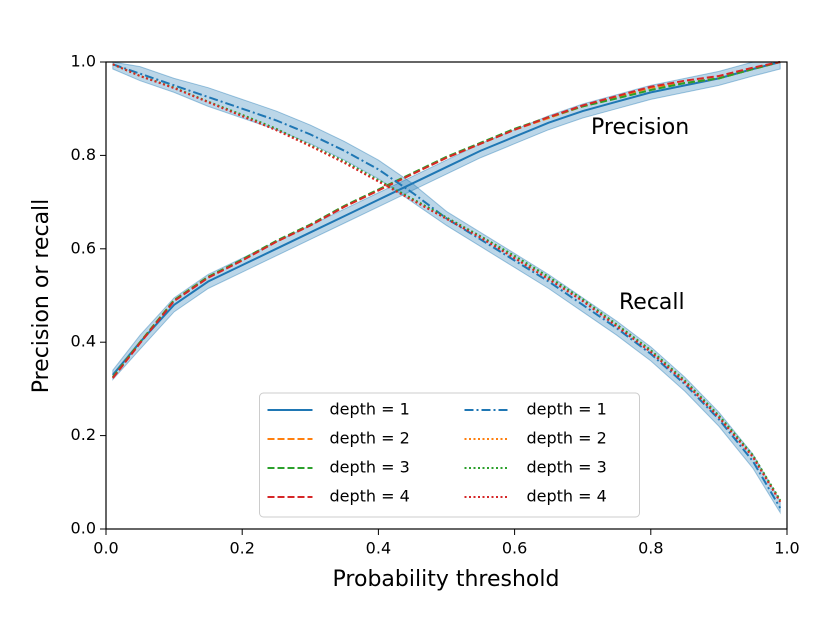 This screenshot has width=830, height=623. What do you see at coordinates (83, 61) in the screenshot?
I see `y-tick-label: 1.0` at bounding box center [83, 61].